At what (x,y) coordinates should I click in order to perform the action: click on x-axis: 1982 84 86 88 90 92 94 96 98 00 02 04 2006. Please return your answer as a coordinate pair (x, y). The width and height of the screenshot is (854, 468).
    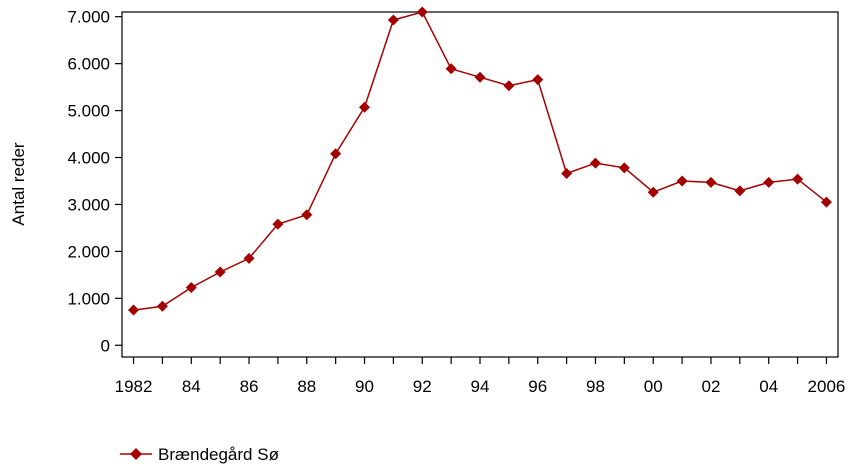
    Looking at the image, I should click on (480, 376).